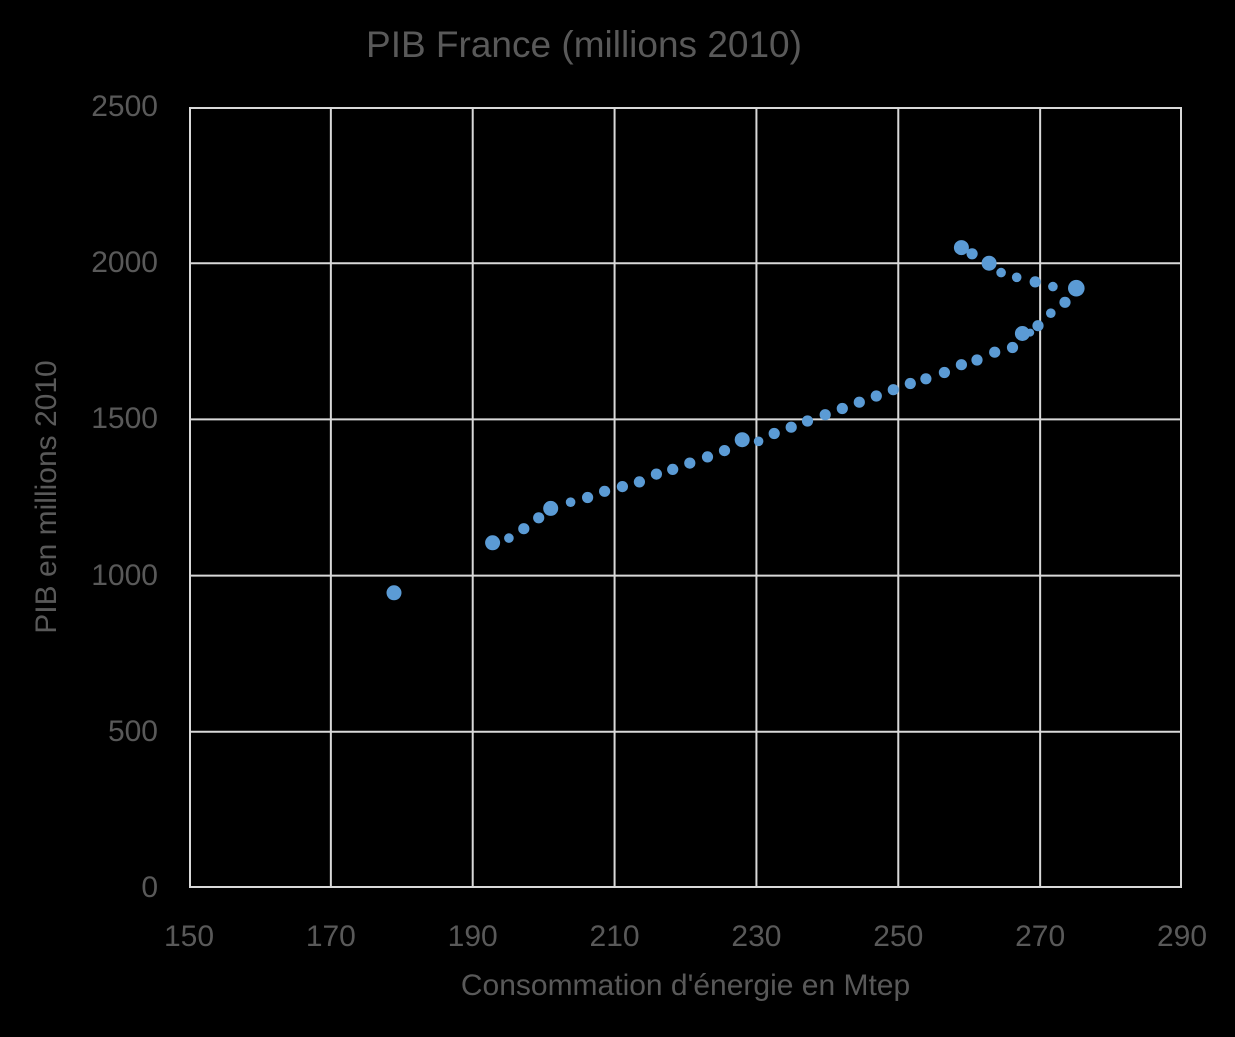 The width and height of the screenshot is (1235, 1037). Describe the element at coordinates (614, 936) in the screenshot. I see `x-tick-label: 210` at that location.